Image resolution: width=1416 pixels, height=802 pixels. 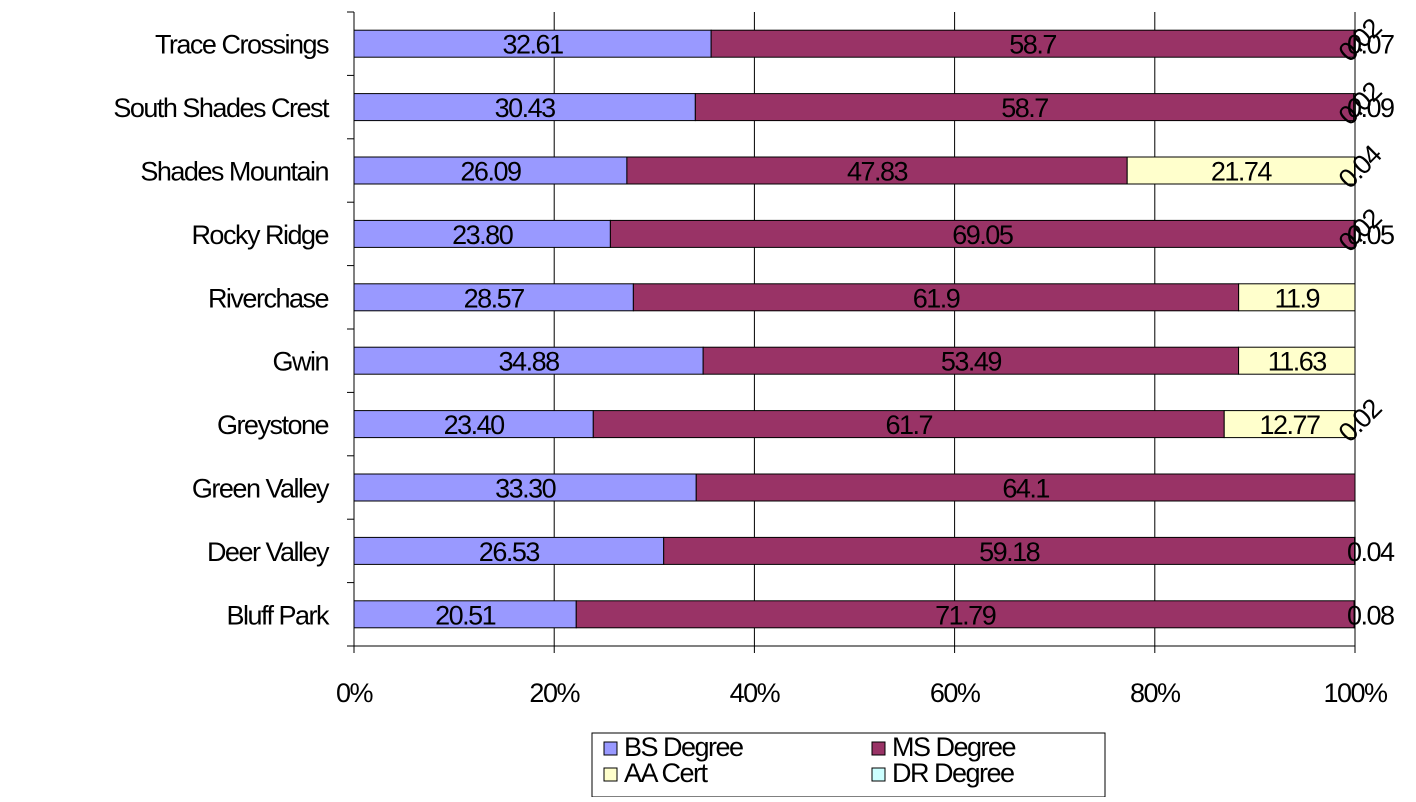 I want to click on data-label: 59.18, so click(x=1009, y=552).